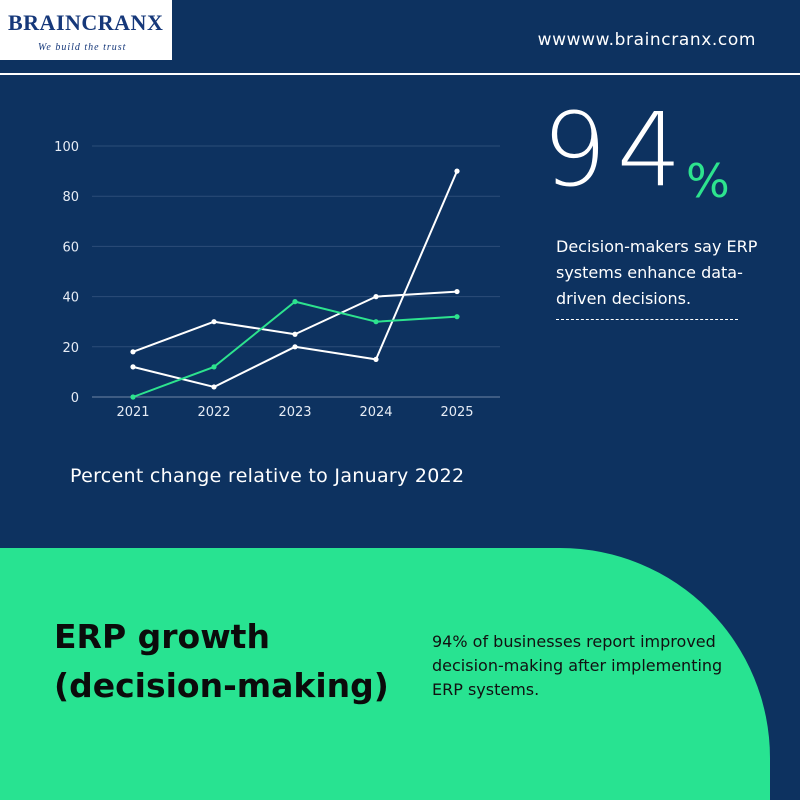 Image resolution: width=800 pixels, height=800 pixels. I want to click on series-2-point-2021, so click(133, 367).